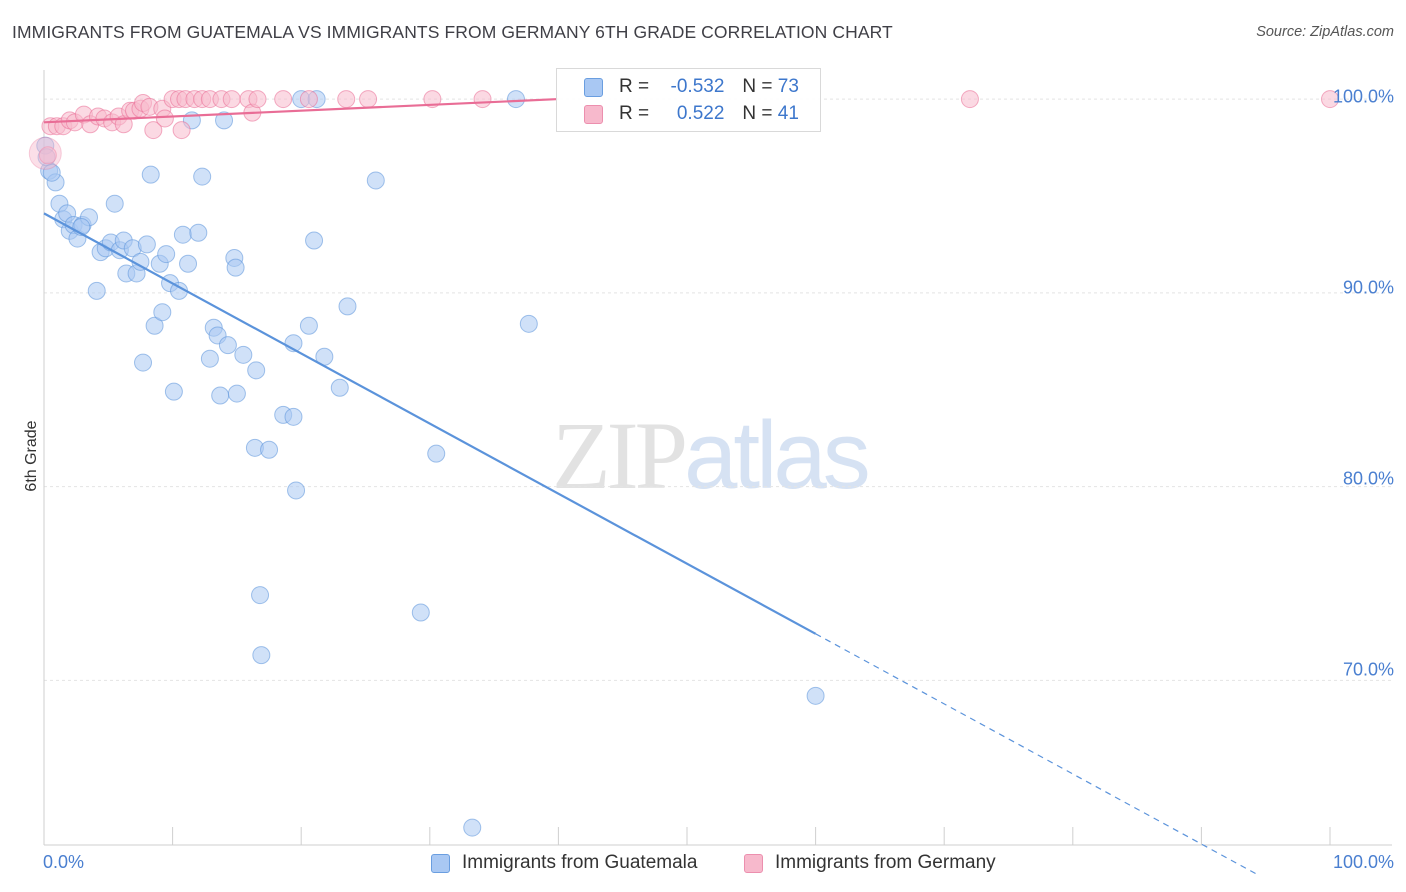 Image resolution: width=1406 pixels, height=892 pixels. What do you see at coordinates (593, 114) in the screenshot?
I see `legend-swatch-germany` at bounding box center [593, 114].